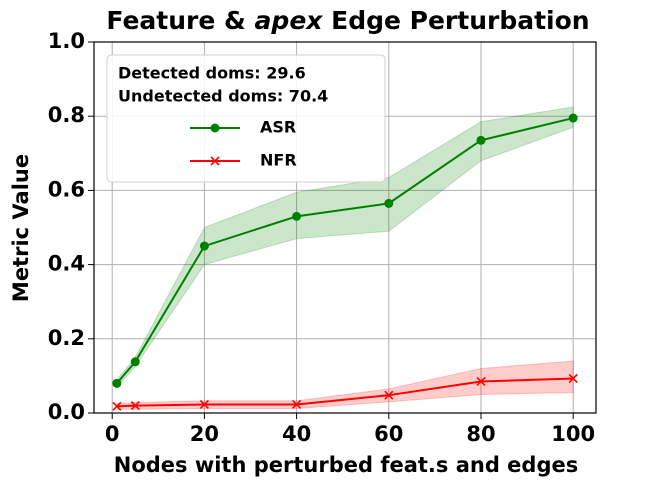  I want to click on y-tick-label: 0.4, so click(66, 264).